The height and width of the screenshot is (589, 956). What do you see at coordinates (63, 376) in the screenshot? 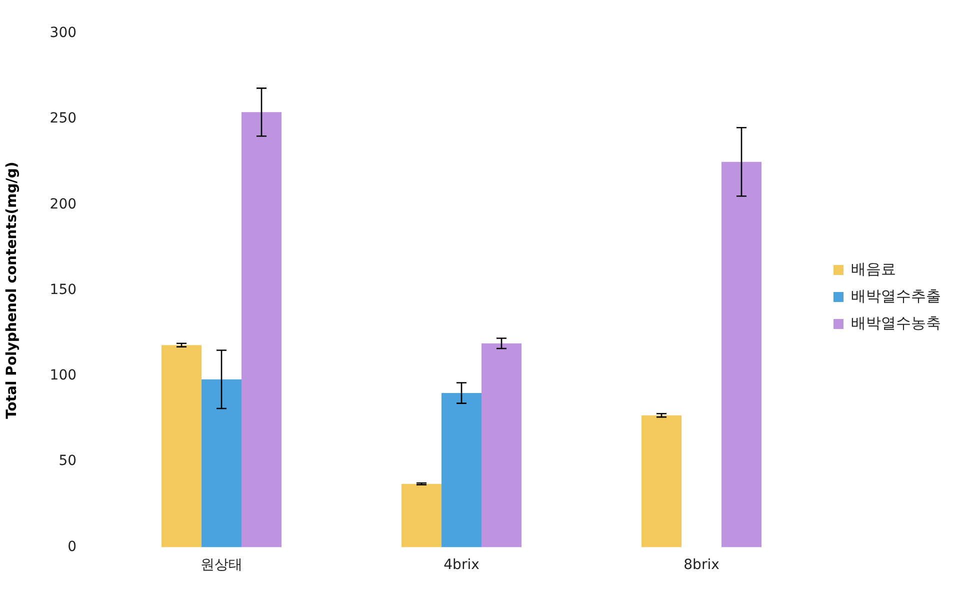
I see `y-tick-label: 100` at bounding box center [63, 376].